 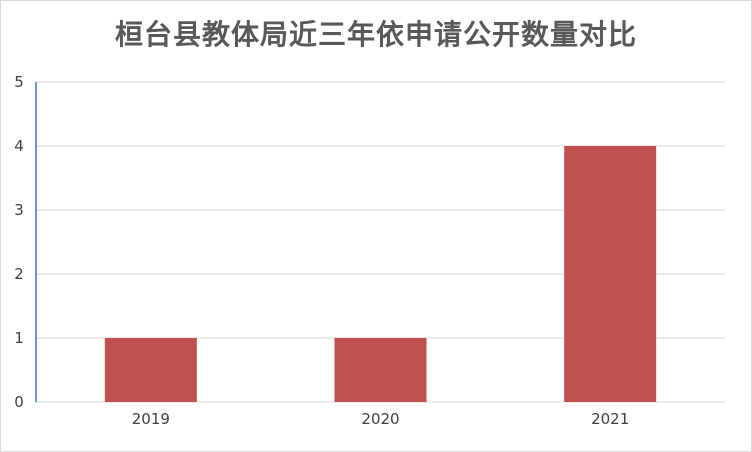 What do you see at coordinates (610, 419) in the screenshot?
I see `x-tick-label-2021: 2021` at bounding box center [610, 419].